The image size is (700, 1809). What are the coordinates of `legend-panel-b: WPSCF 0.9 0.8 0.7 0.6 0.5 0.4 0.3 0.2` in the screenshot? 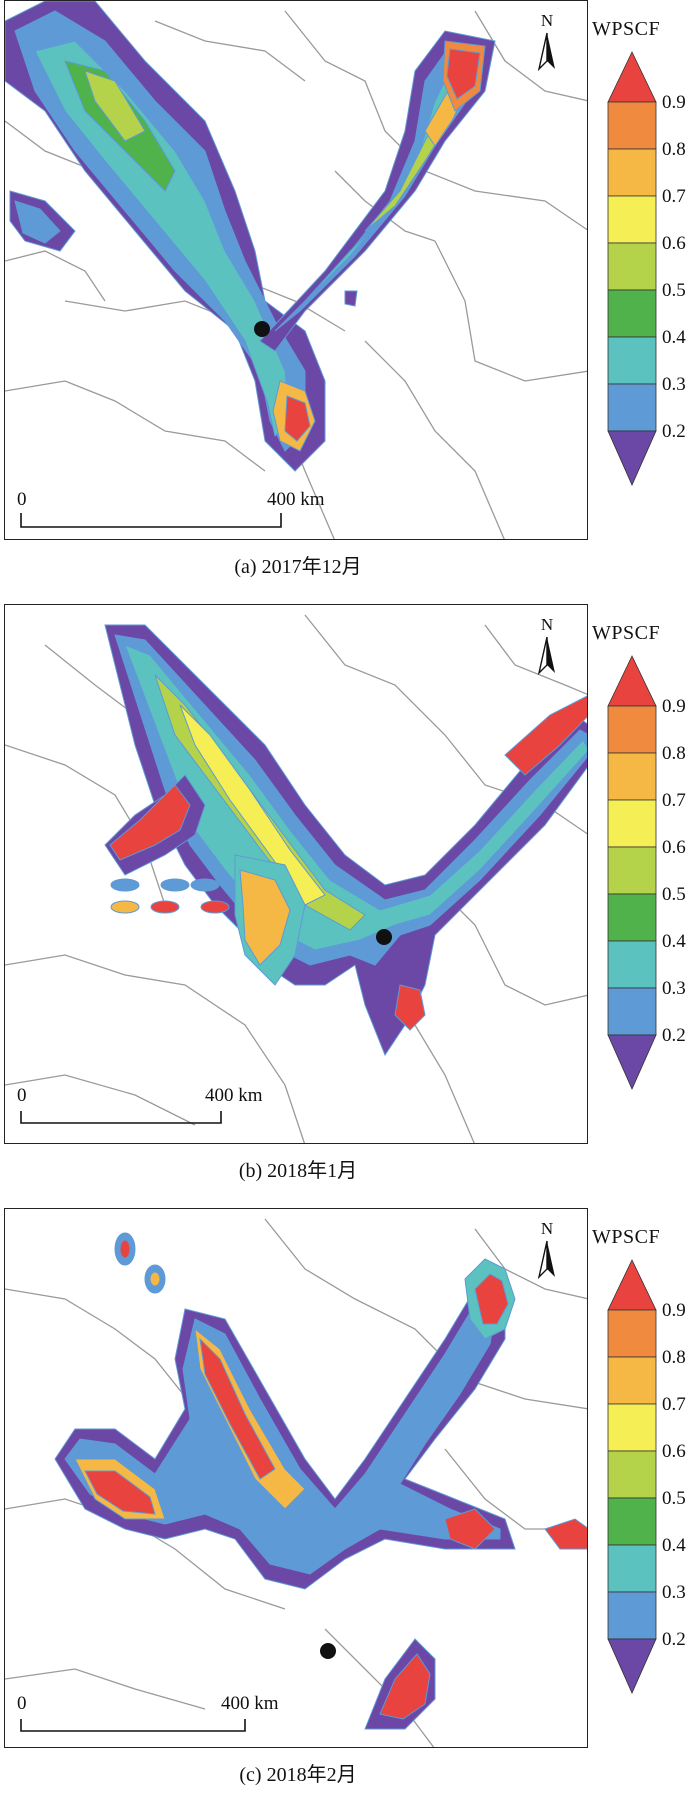 It's located at (646, 874).